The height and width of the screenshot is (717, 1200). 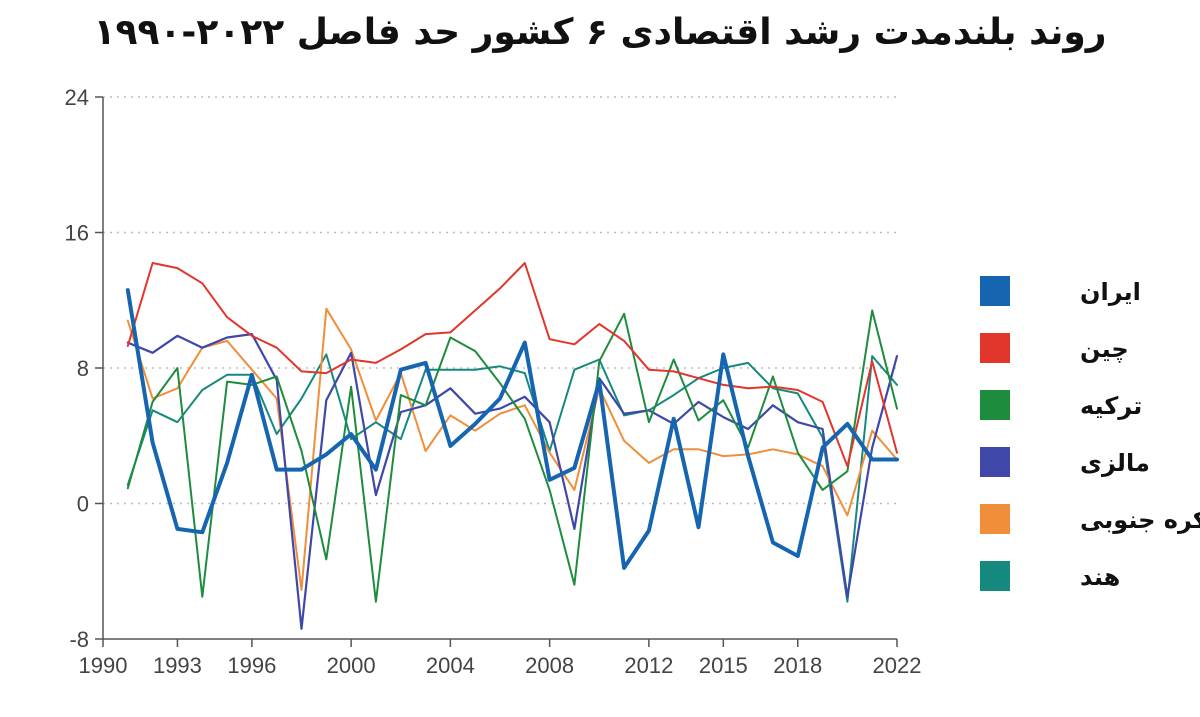 I want to click on x-tick-label: 2012, so click(x=648, y=665).